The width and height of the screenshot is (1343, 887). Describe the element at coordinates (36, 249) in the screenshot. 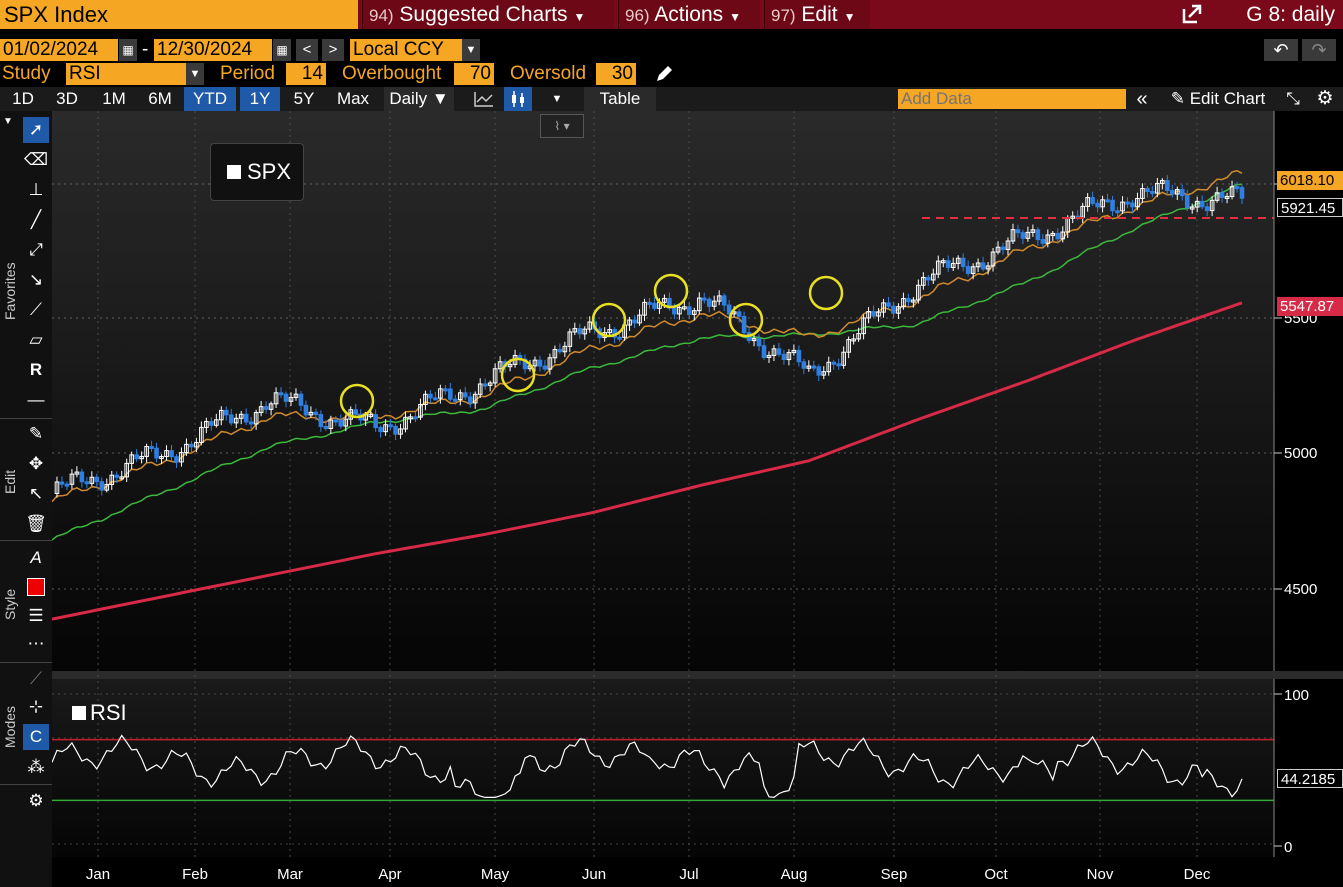

I see `ray-icon: ⤢` at that location.